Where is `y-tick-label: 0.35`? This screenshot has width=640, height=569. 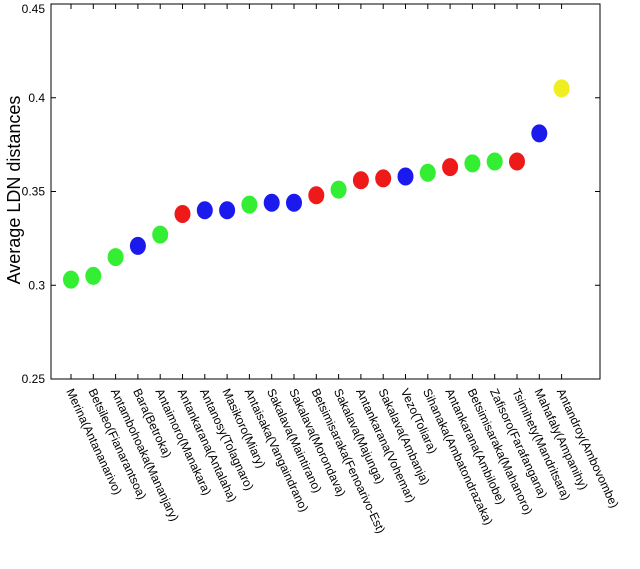 y-tick-label: 0.35 is located at coordinates (34, 192).